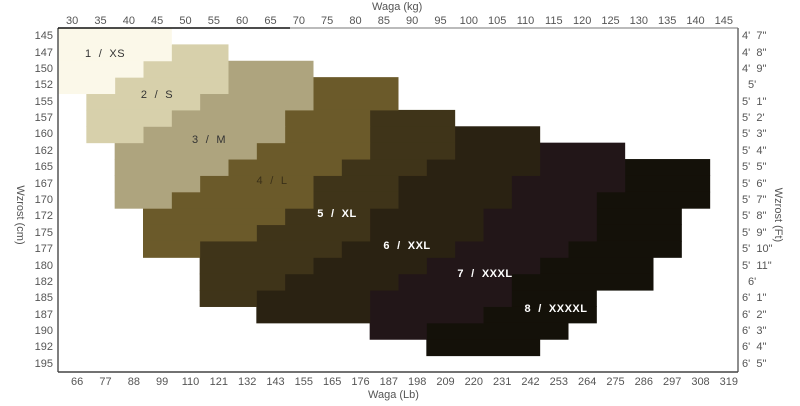  What do you see at coordinates (43, 167) in the screenshot?
I see `y-tick-cm: 165` at bounding box center [43, 167].